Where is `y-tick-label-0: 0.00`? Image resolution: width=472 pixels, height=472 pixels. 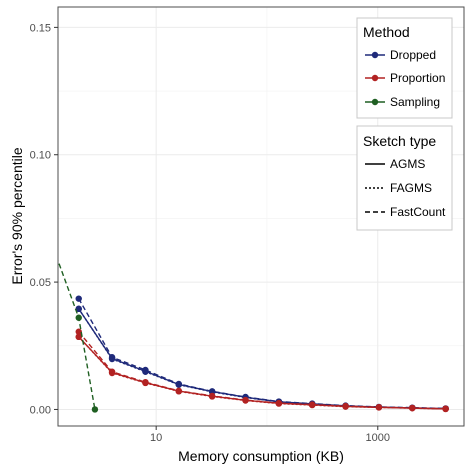
y-tick-label-0: 0.00 is located at coordinates (40, 410).